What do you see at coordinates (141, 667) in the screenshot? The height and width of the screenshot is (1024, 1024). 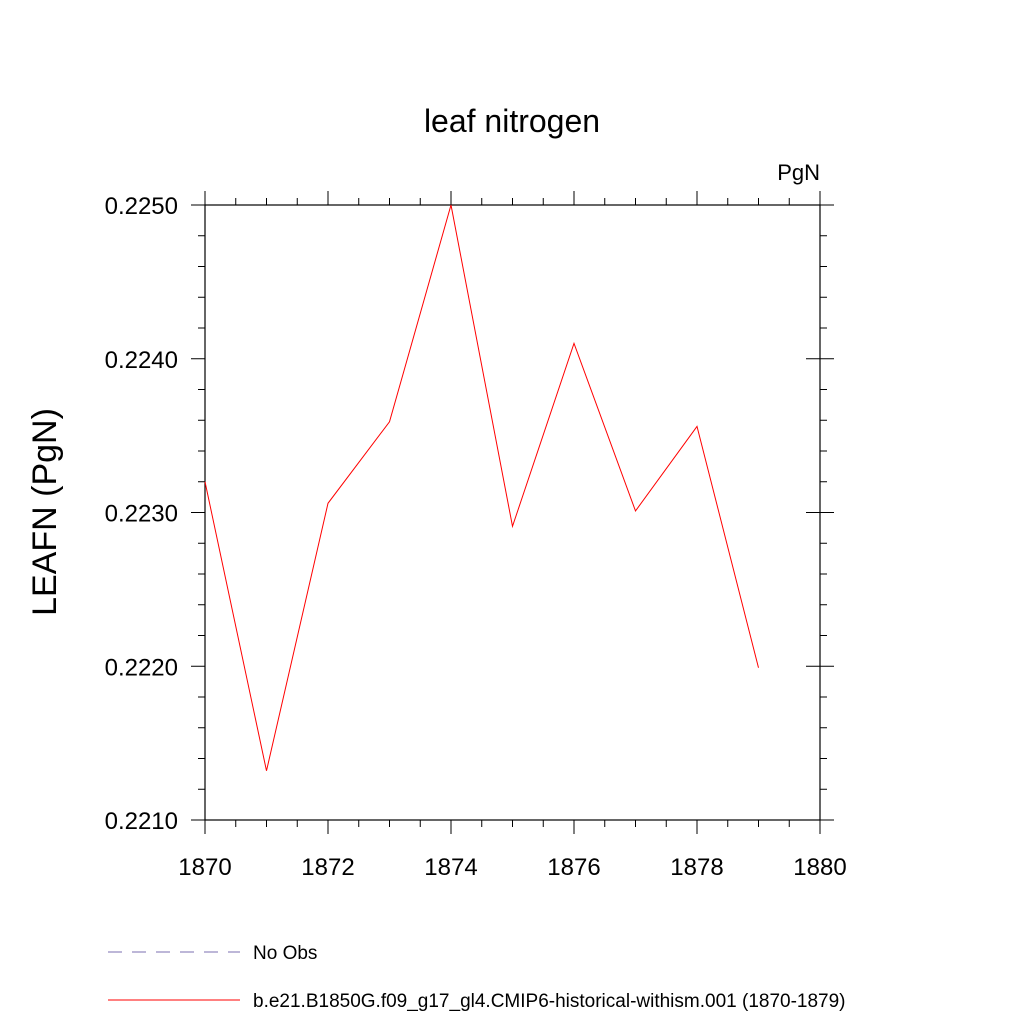 I see `y-tick-label: 0.2220` at bounding box center [141, 667].